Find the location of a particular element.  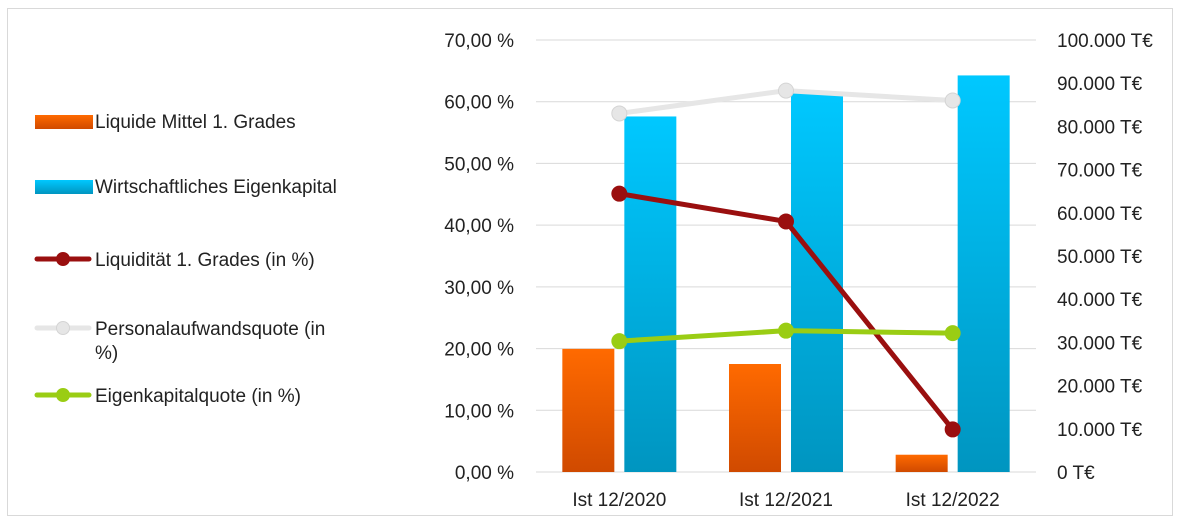

right-tick-label: 90.000 T€ is located at coordinates (1100, 84).